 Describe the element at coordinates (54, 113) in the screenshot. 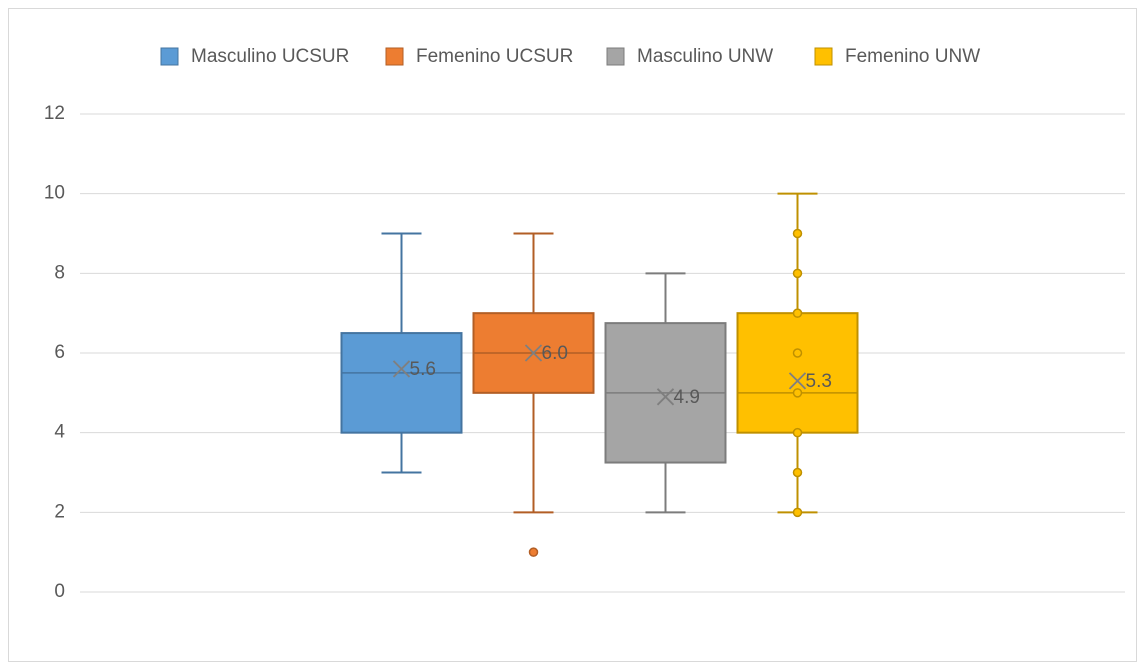

I see `y-tick-label: 12` at that location.